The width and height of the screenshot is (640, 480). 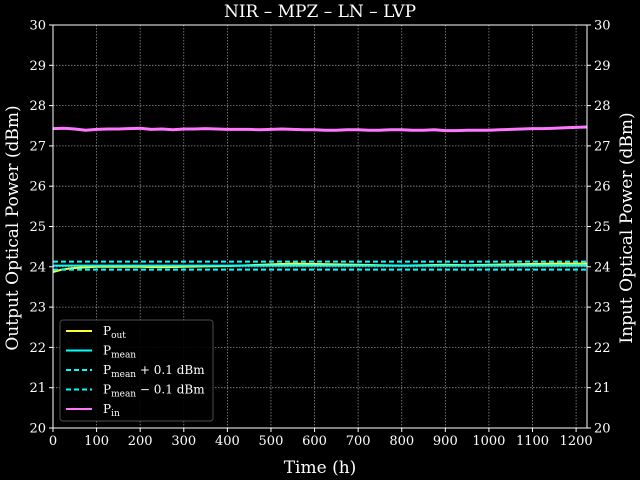 What do you see at coordinates (140, 441) in the screenshot?
I see `x-tick-label: 200` at bounding box center [140, 441].